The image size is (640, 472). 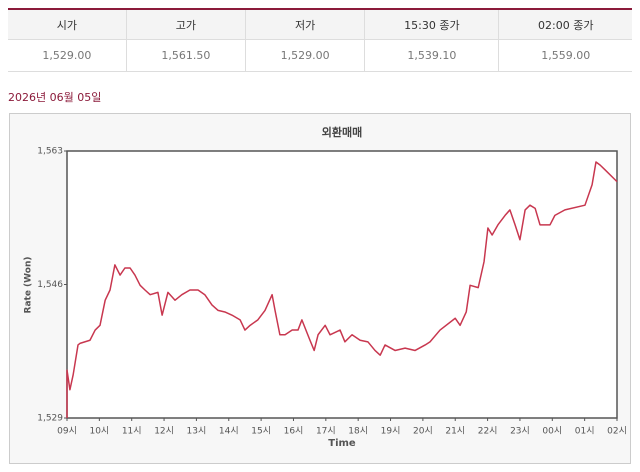 I want to click on header-row: 시가 고가 저가 15:30 종가 02:00 종가, so click(x=320, y=24).